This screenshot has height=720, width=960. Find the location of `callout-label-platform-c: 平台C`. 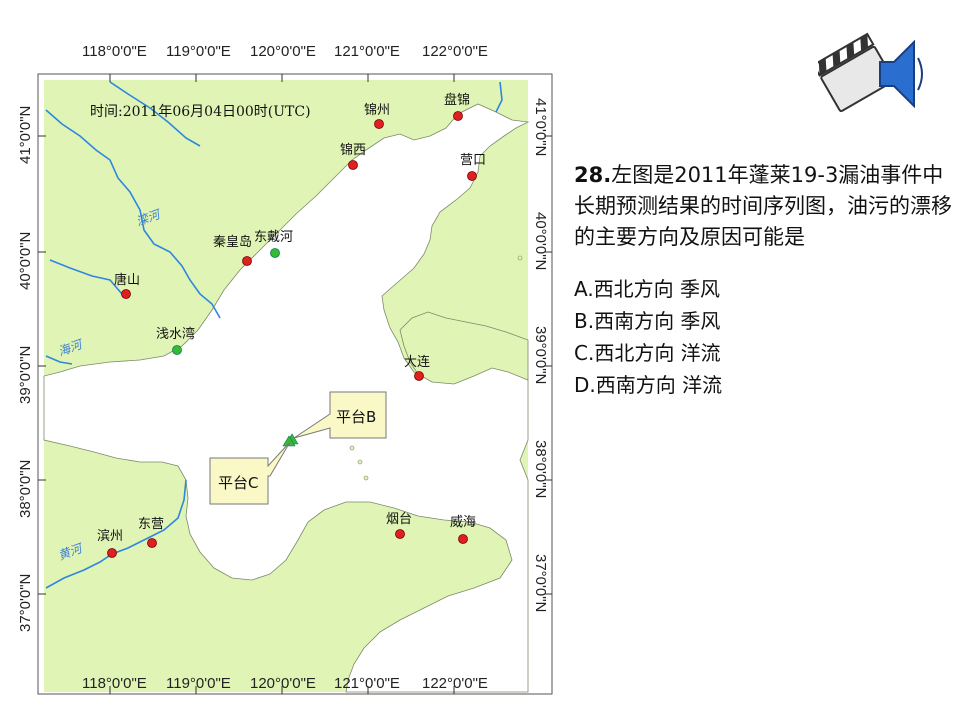

callout-label-platform-c: 平台C is located at coordinates (238, 483).